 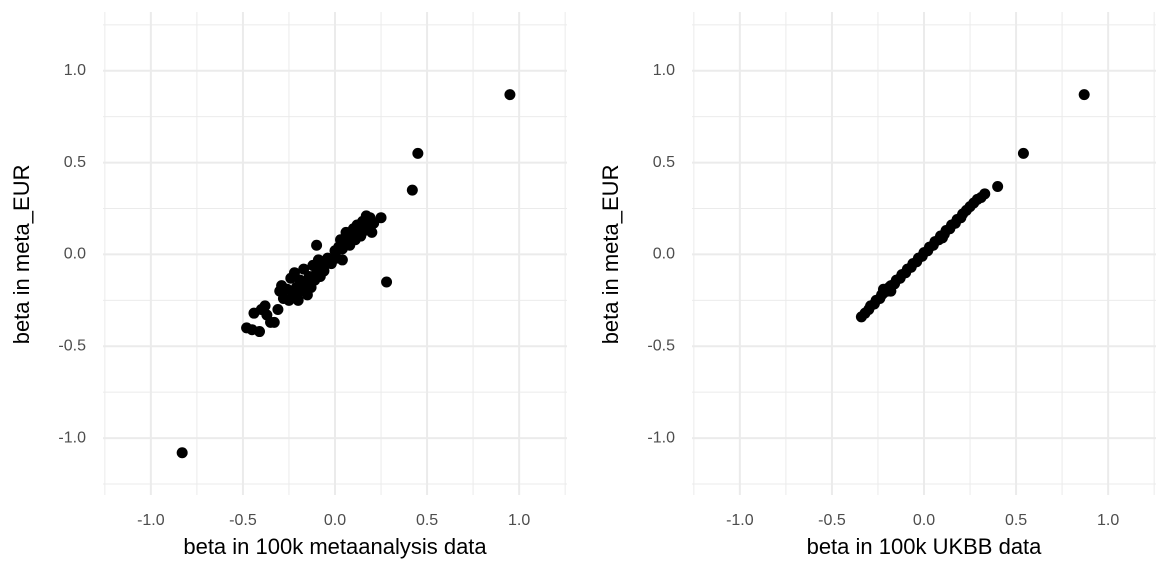 I want to click on x-axis-title: beta in 100k UKBB data, so click(x=925, y=546).